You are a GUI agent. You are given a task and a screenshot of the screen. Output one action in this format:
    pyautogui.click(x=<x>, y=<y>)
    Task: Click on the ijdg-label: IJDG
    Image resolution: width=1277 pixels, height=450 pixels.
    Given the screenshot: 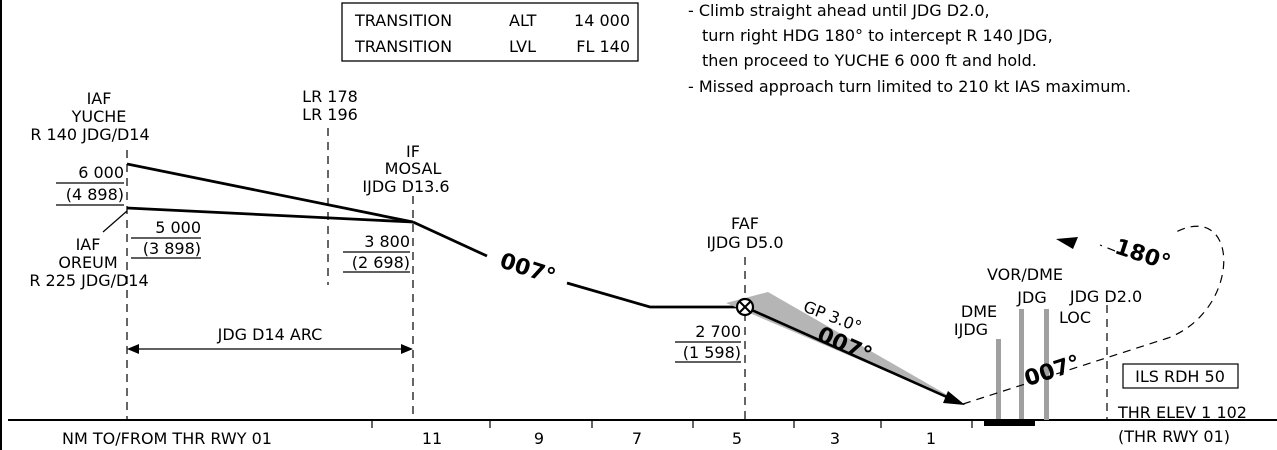 What is the action you would take?
    pyautogui.click(x=971, y=329)
    